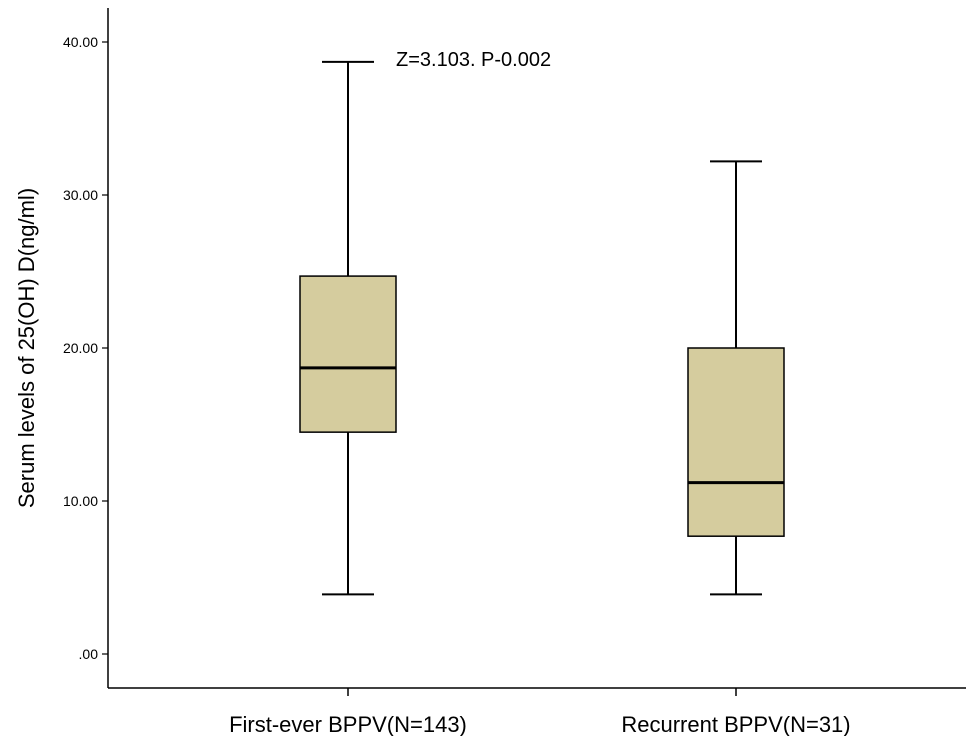  What do you see at coordinates (80, 348) in the screenshot?
I see `y-tick-label: 20.00` at bounding box center [80, 348].